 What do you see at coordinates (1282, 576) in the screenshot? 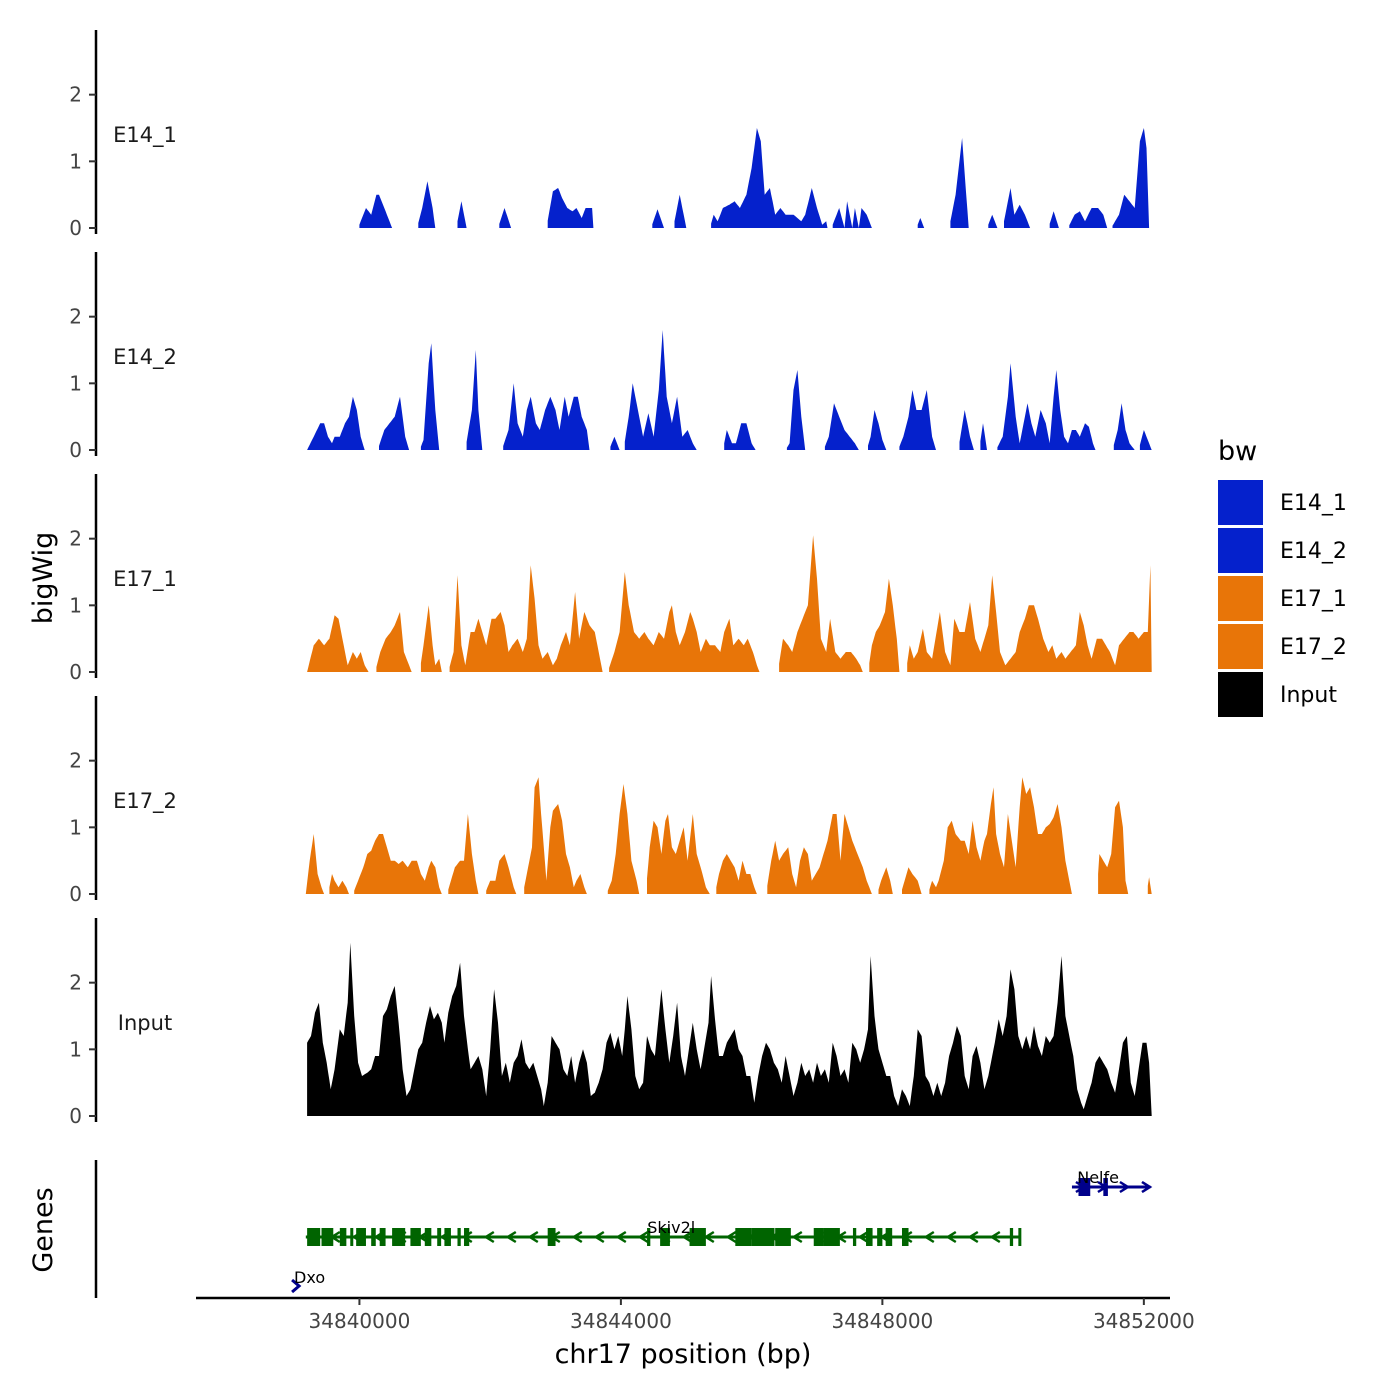
I see `legend: bw E14_1 E14_2 E17_1 E17_2 Input` at bounding box center [1282, 576].